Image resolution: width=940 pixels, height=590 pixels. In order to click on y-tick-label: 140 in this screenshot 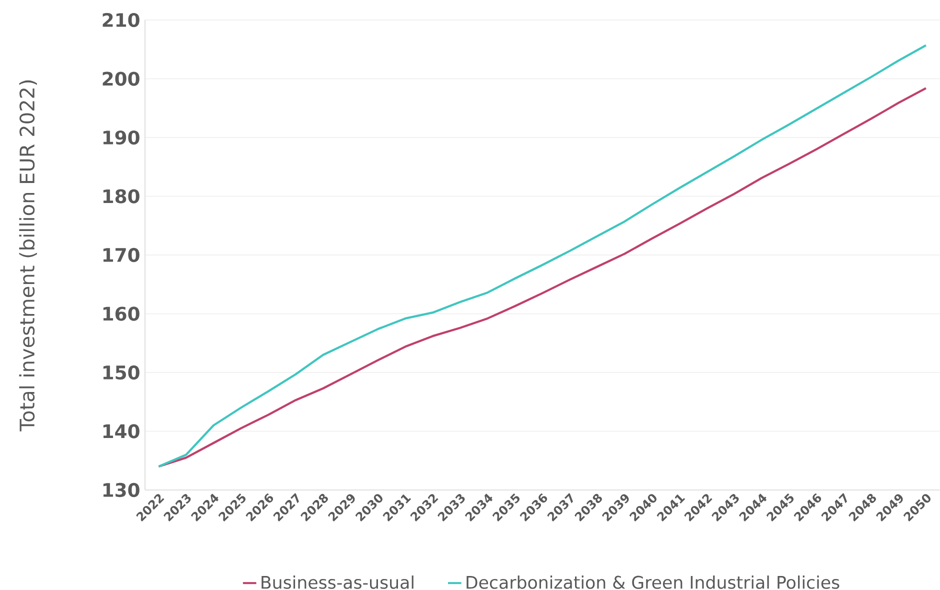, I will do `click(121, 431)`.